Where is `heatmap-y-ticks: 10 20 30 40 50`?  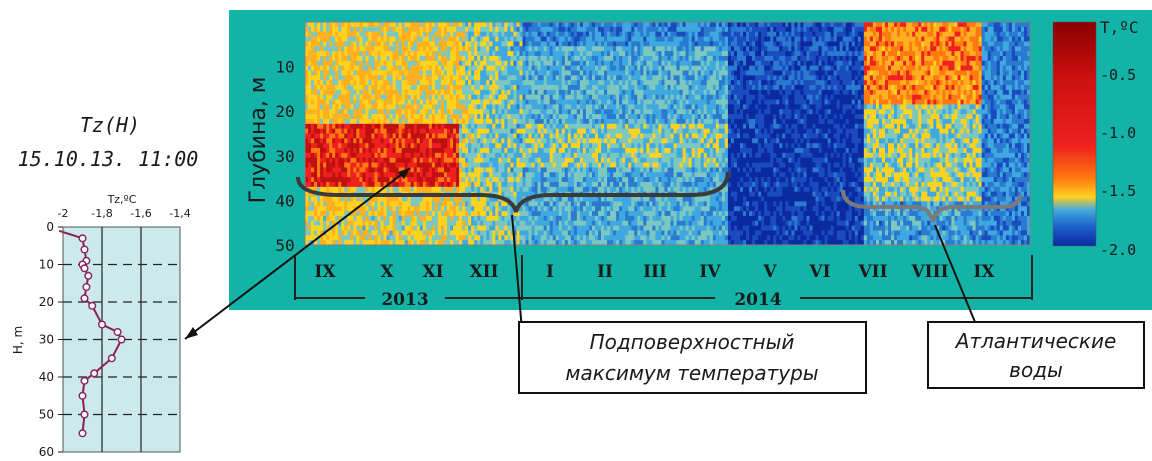
heatmap-y-ticks: 10 20 30 40 50 is located at coordinates (284, 156).